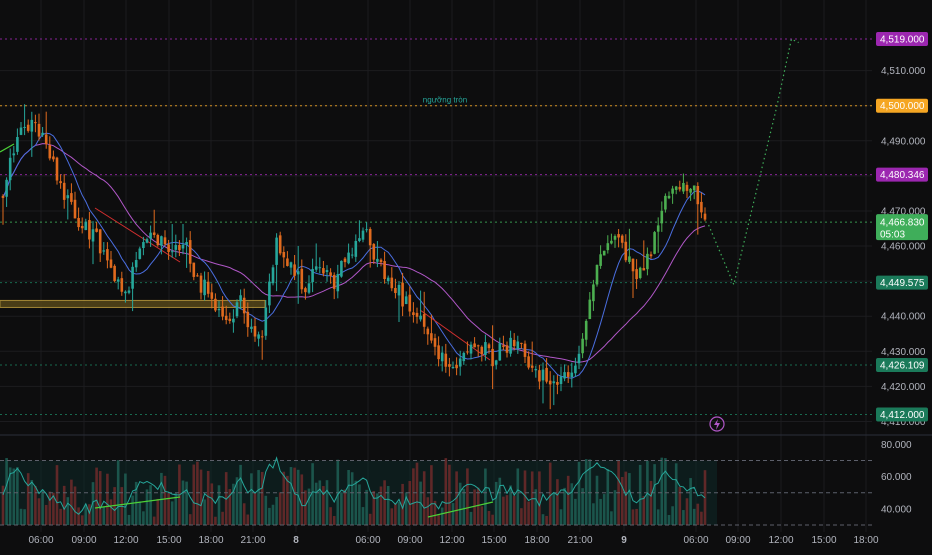 Image resolution: width=932 pixels, height=555 pixels. What do you see at coordinates (902, 364) in the screenshot?
I see `price-level-badge` at bounding box center [902, 364].